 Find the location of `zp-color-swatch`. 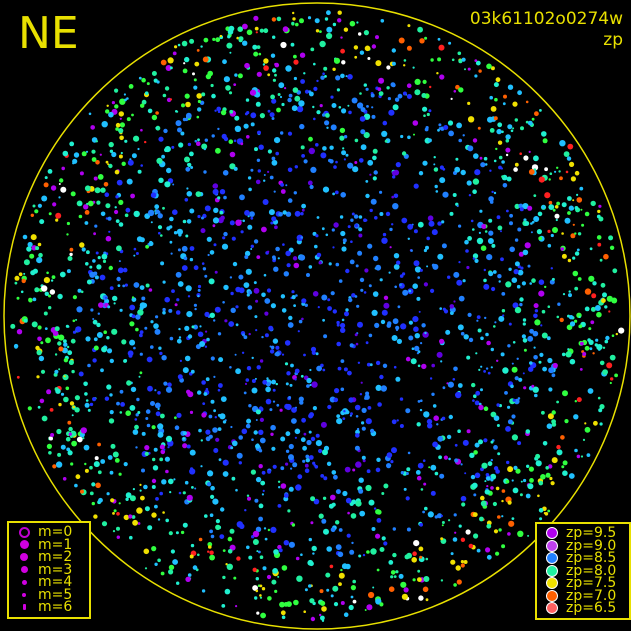

zp-color-swatch is located at coordinates (552, 545).